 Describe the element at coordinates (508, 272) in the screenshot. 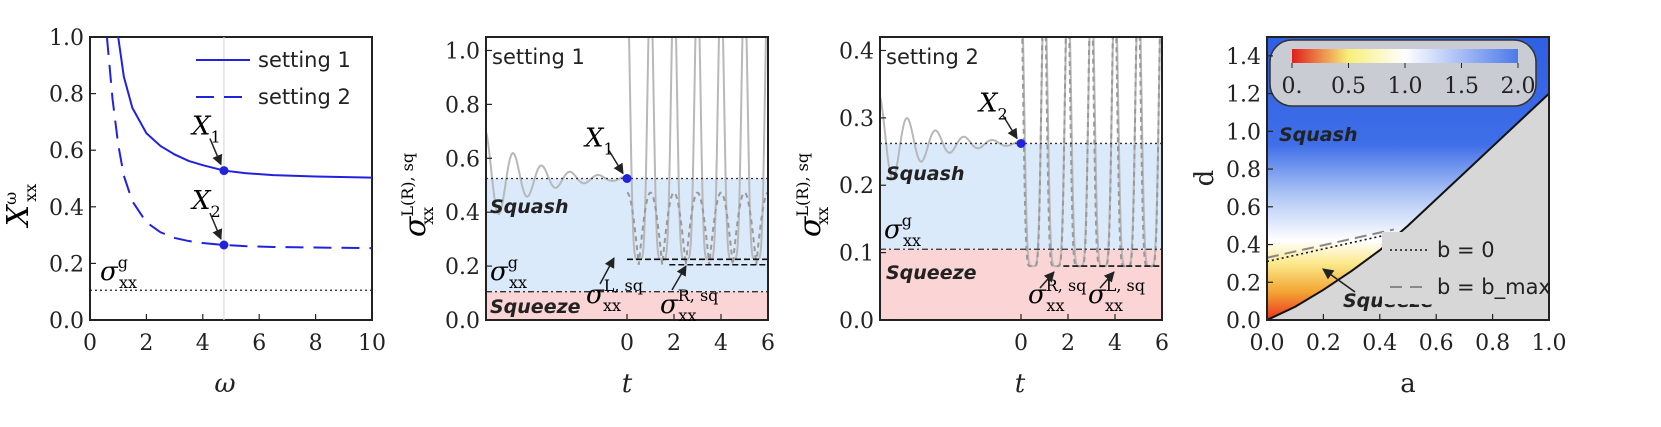

I see `panel-b-sigma-g-label: σg xx` at that location.